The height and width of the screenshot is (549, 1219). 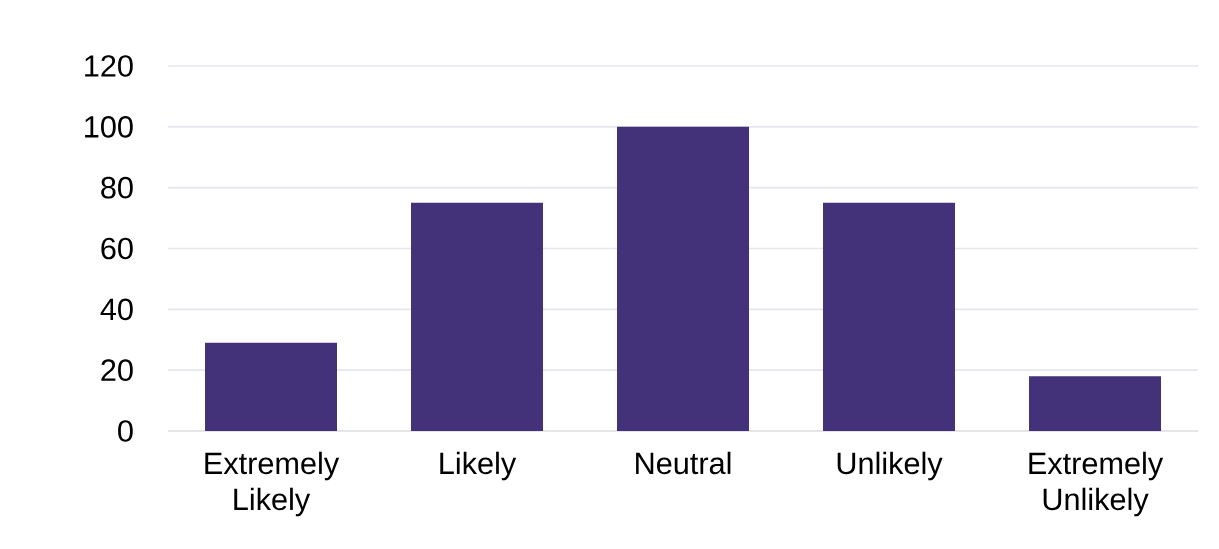 What do you see at coordinates (1096, 484) in the screenshot?
I see `x-tick-label: Extremely Unlikely` at bounding box center [1096, 484].